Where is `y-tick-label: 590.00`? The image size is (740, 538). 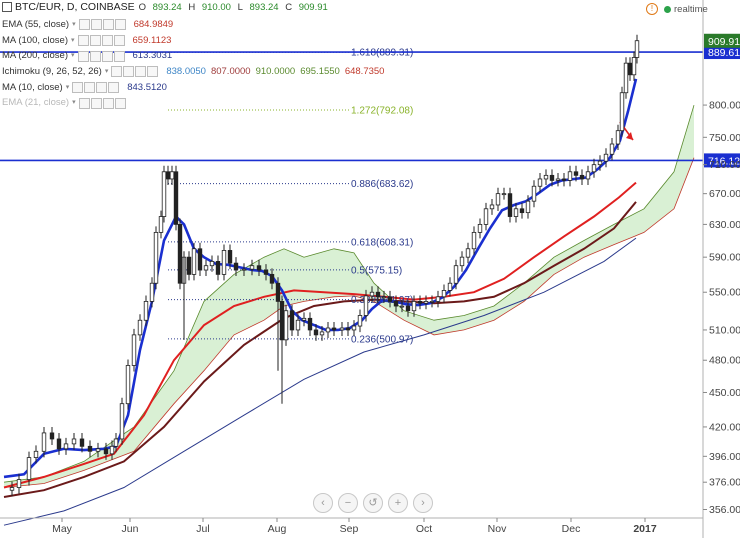 y-tick-label: 590.00 is located at coordinates (724, 258).